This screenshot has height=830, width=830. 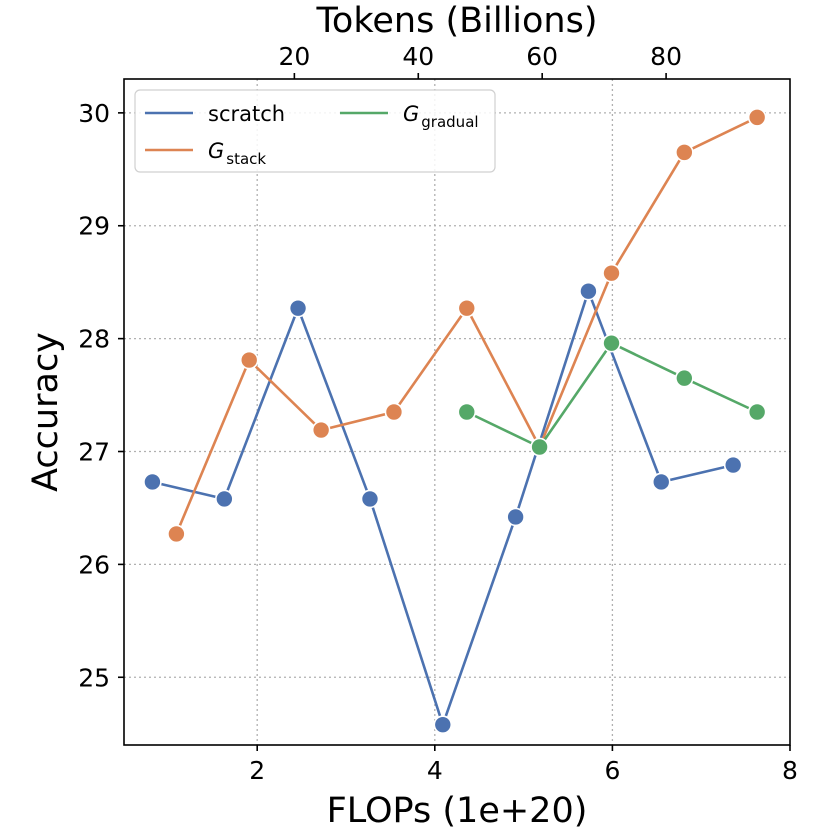 What do you see at coordinates (94, 564) in the screenshot?
I see `y-tick-label: 26` at bounding box center [94, 564].